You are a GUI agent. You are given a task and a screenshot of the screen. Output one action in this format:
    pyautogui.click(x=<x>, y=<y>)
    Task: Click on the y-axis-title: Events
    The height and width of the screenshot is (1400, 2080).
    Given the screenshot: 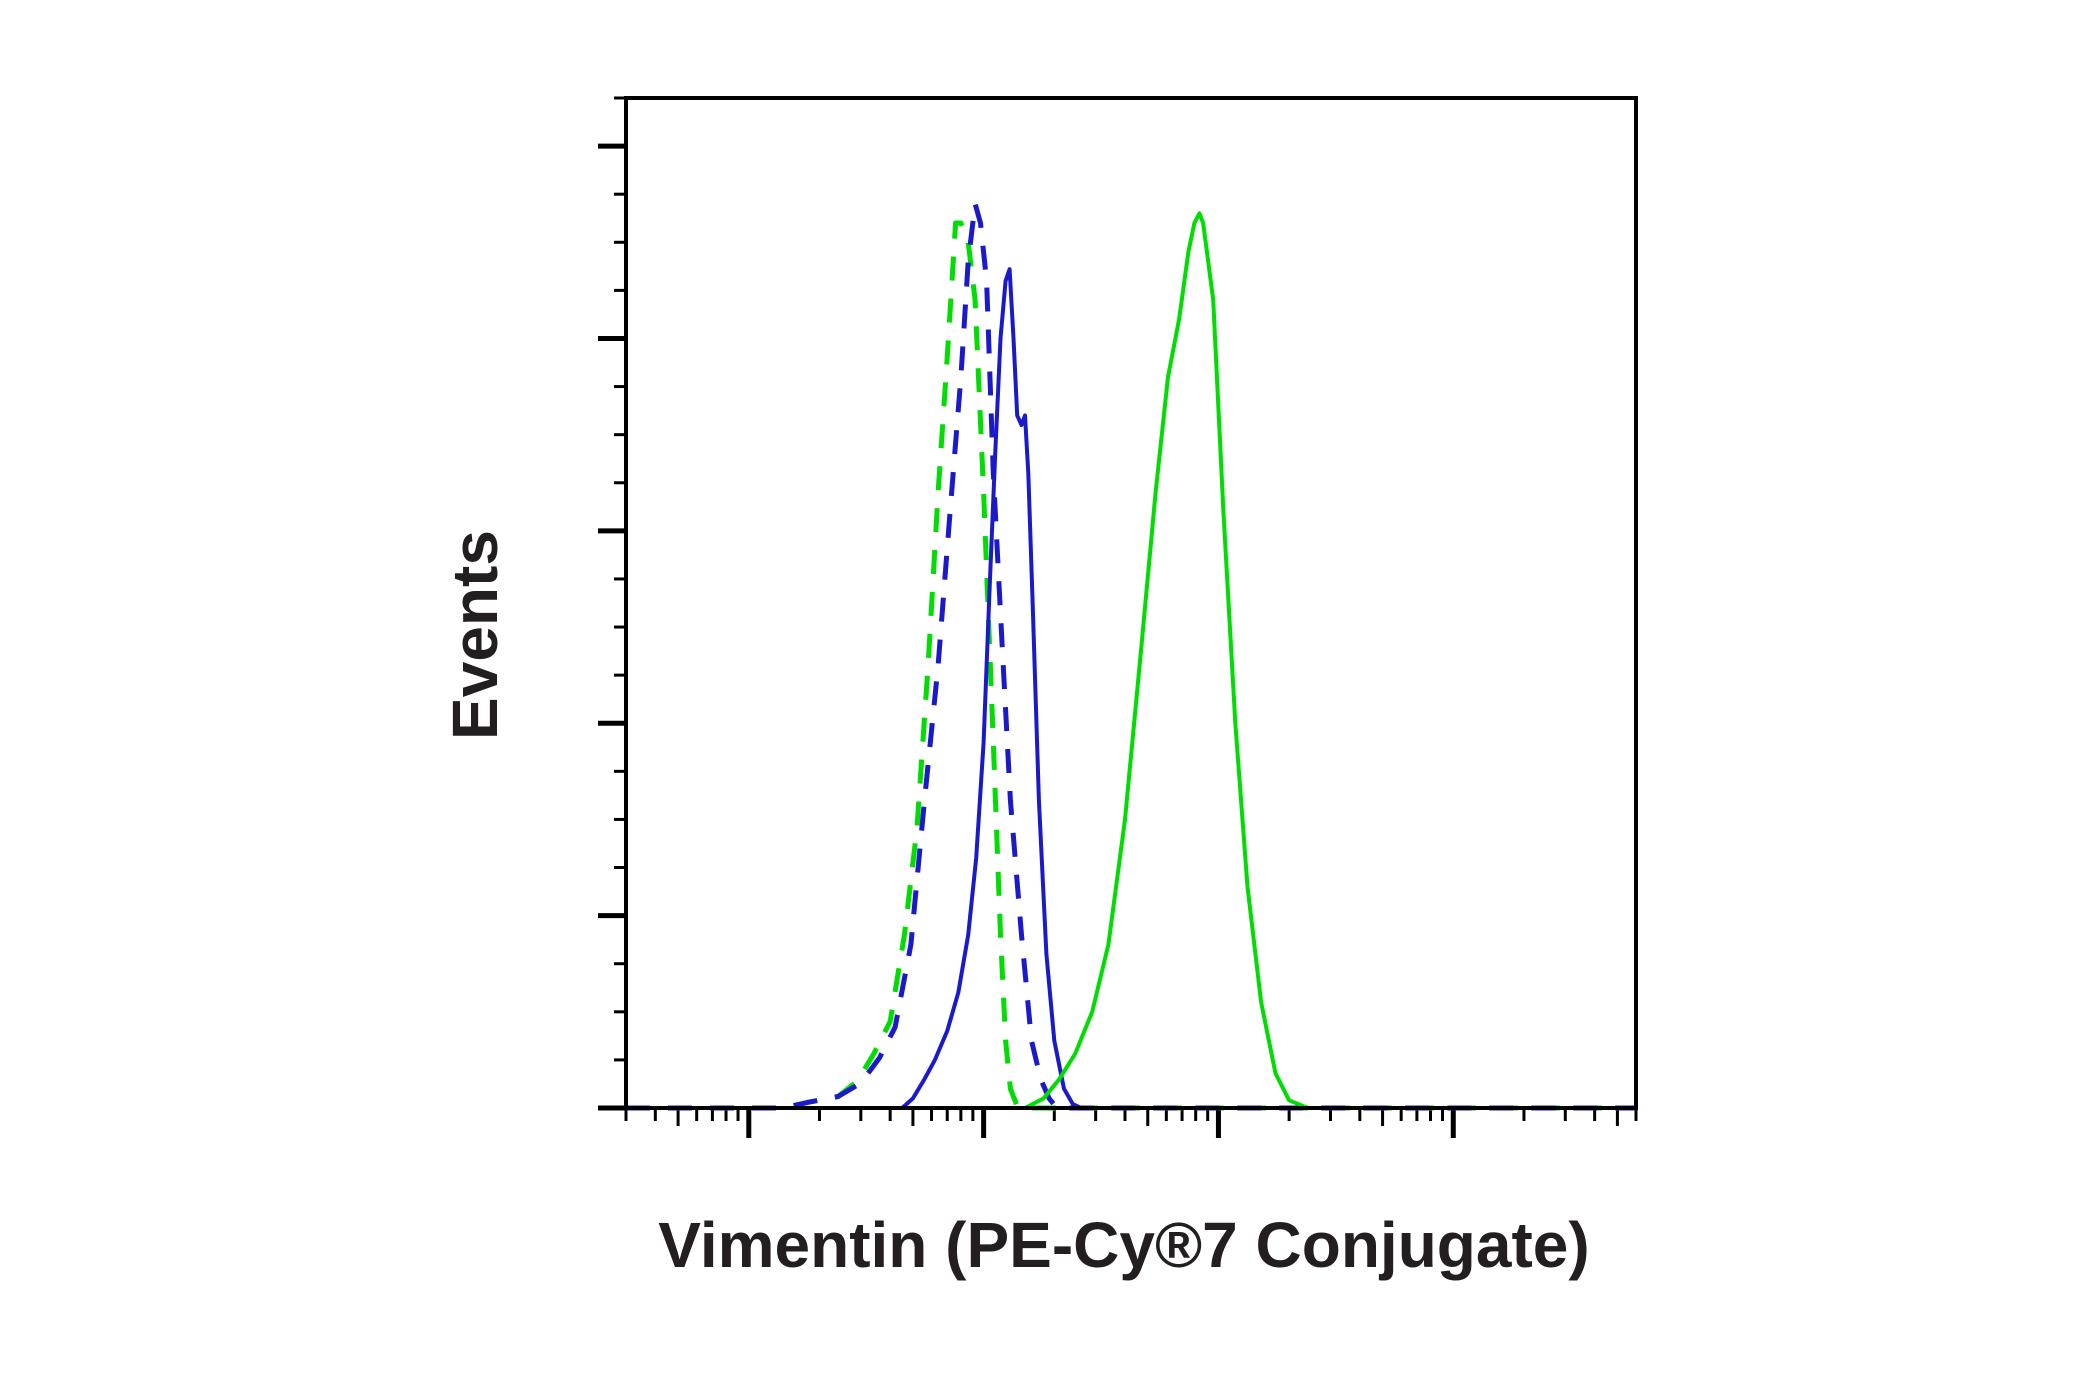 What is the action you would take?
    pyautogui.click(x=475, y=635)
    